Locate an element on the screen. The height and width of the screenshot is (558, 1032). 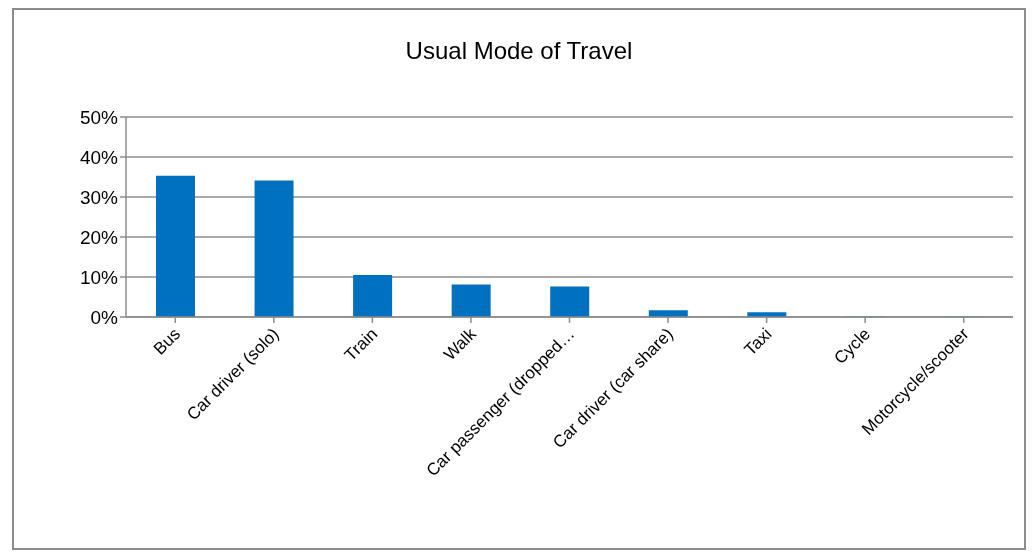
y-tick-label: 50% is located at coordinates (99, 117).